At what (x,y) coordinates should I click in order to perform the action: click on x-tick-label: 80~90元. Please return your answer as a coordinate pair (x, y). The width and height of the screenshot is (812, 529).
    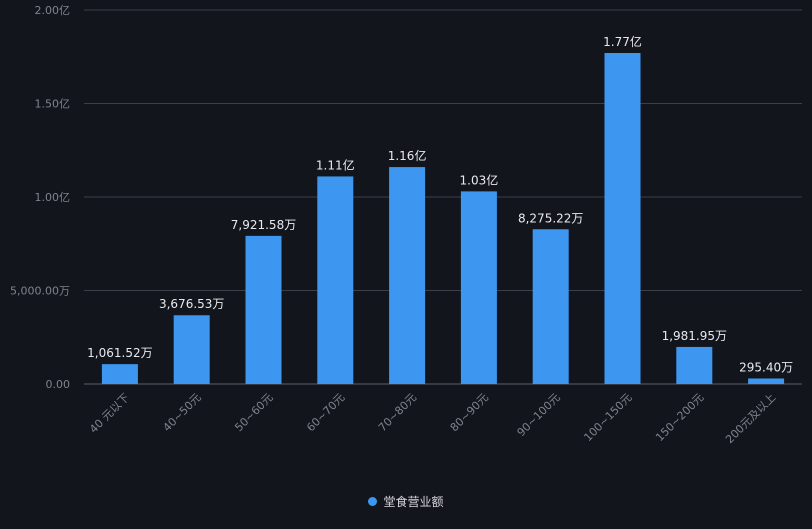
    Looking at the image, I should click on (469, 412).